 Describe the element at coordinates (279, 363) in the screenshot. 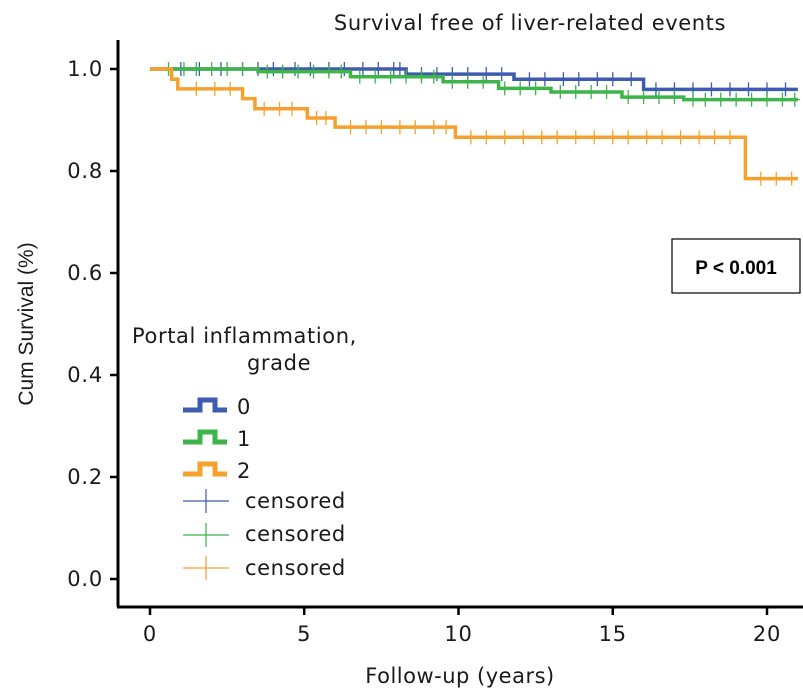

I see `legend-title-line2: grade` at that location.